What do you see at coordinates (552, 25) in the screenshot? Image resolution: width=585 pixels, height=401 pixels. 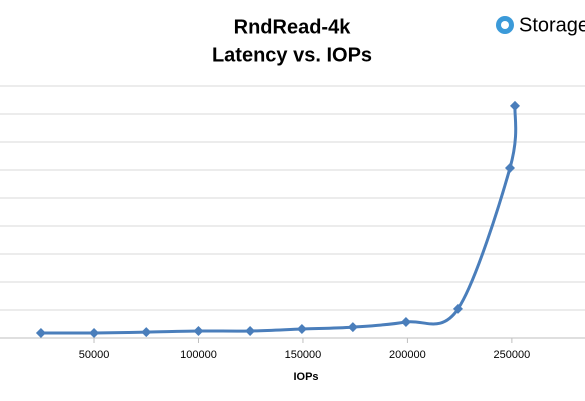 I see `logo-text: Storage` at bounding box center [552, 25].